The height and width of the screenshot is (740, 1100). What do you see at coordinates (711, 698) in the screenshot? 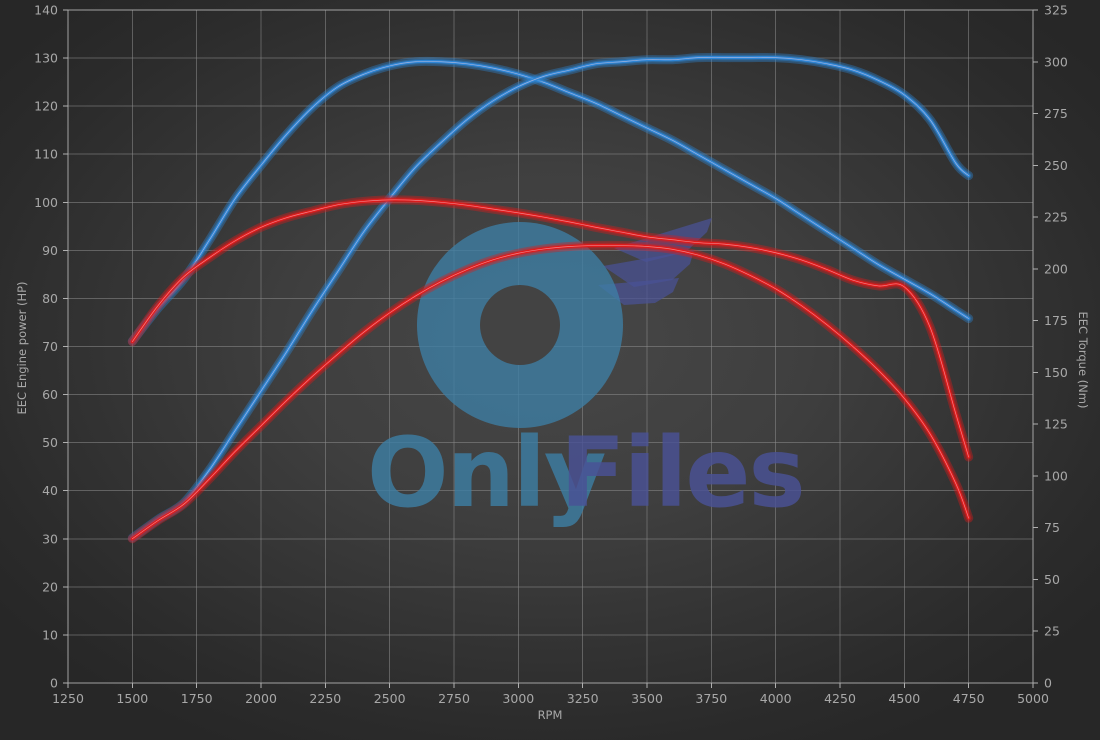
I see `x-tick-label: 3750` at bounding box center [711, 698].